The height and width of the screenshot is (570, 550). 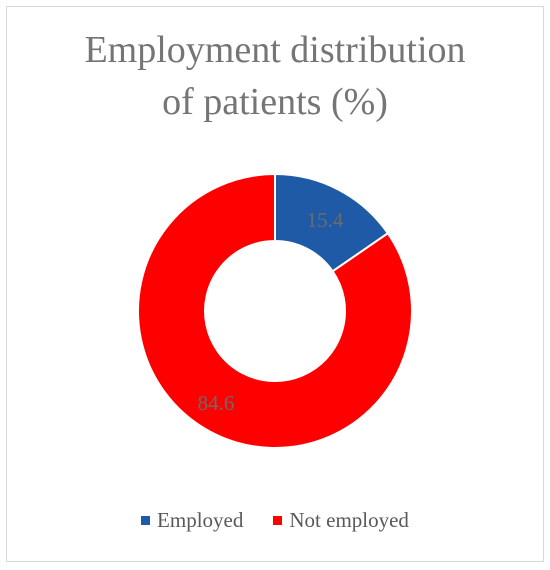 I want to click on chart-title-line-1: Employment distribution, so click(x=275, y=50).